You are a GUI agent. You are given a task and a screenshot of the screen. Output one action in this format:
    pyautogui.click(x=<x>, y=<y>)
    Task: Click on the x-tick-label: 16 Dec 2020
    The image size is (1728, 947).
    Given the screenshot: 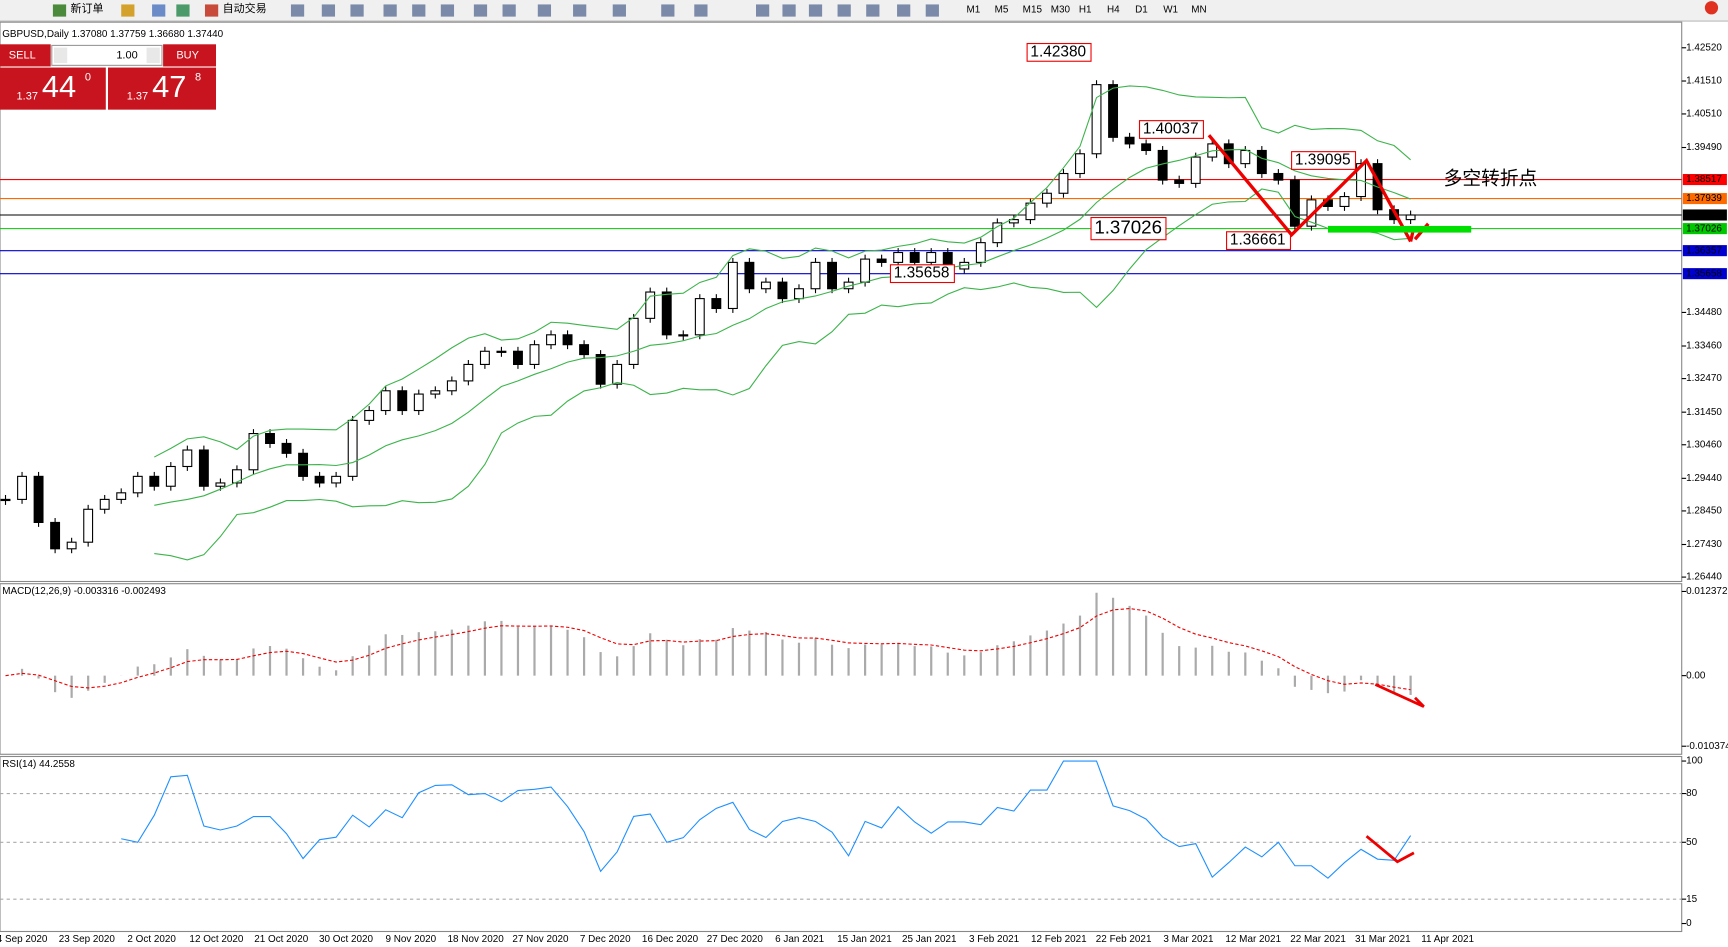 What is the action you would take?
    pyautogui.click(x=670, y=939)
    